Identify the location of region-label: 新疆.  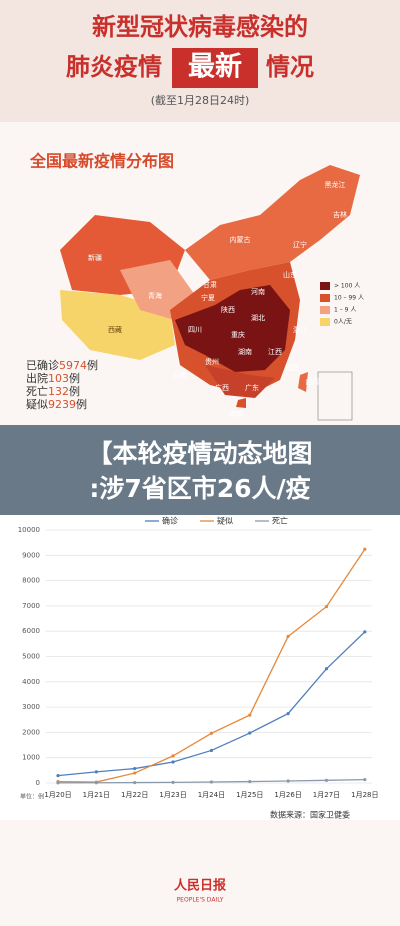
(95, 257).